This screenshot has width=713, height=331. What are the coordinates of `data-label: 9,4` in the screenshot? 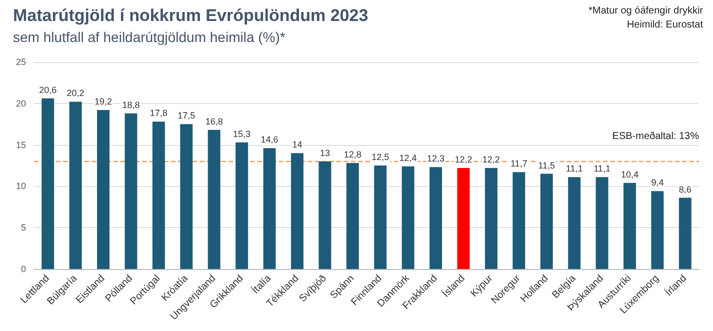 It's located at (657, 183).